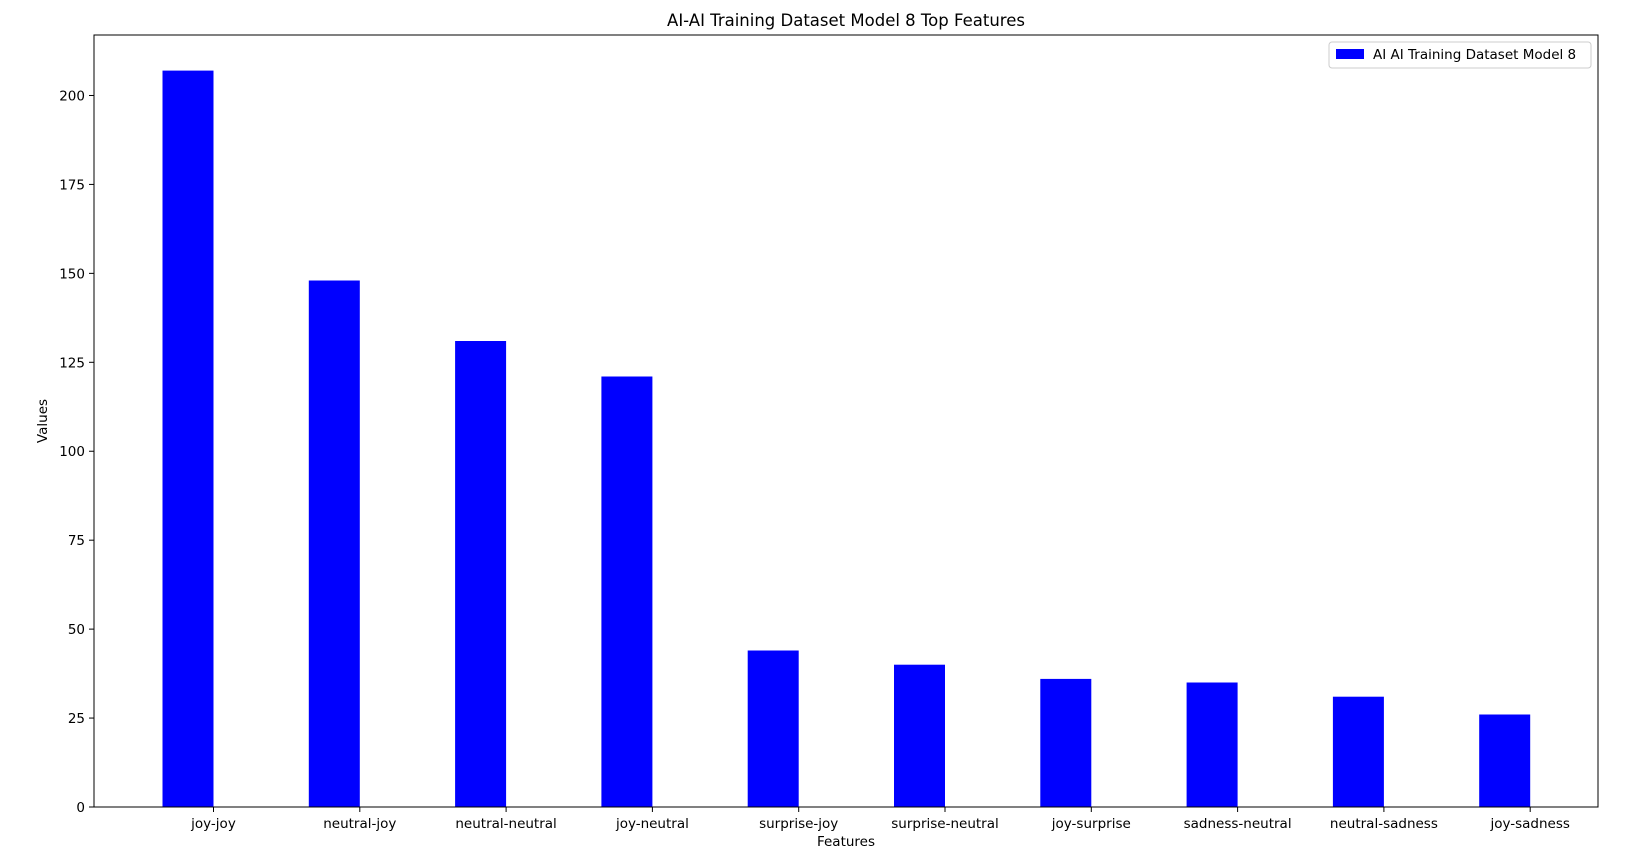 This screenshot has height=856, width=1634. I want to click on x-tick-label: surprise-joy, so click(798, 824).